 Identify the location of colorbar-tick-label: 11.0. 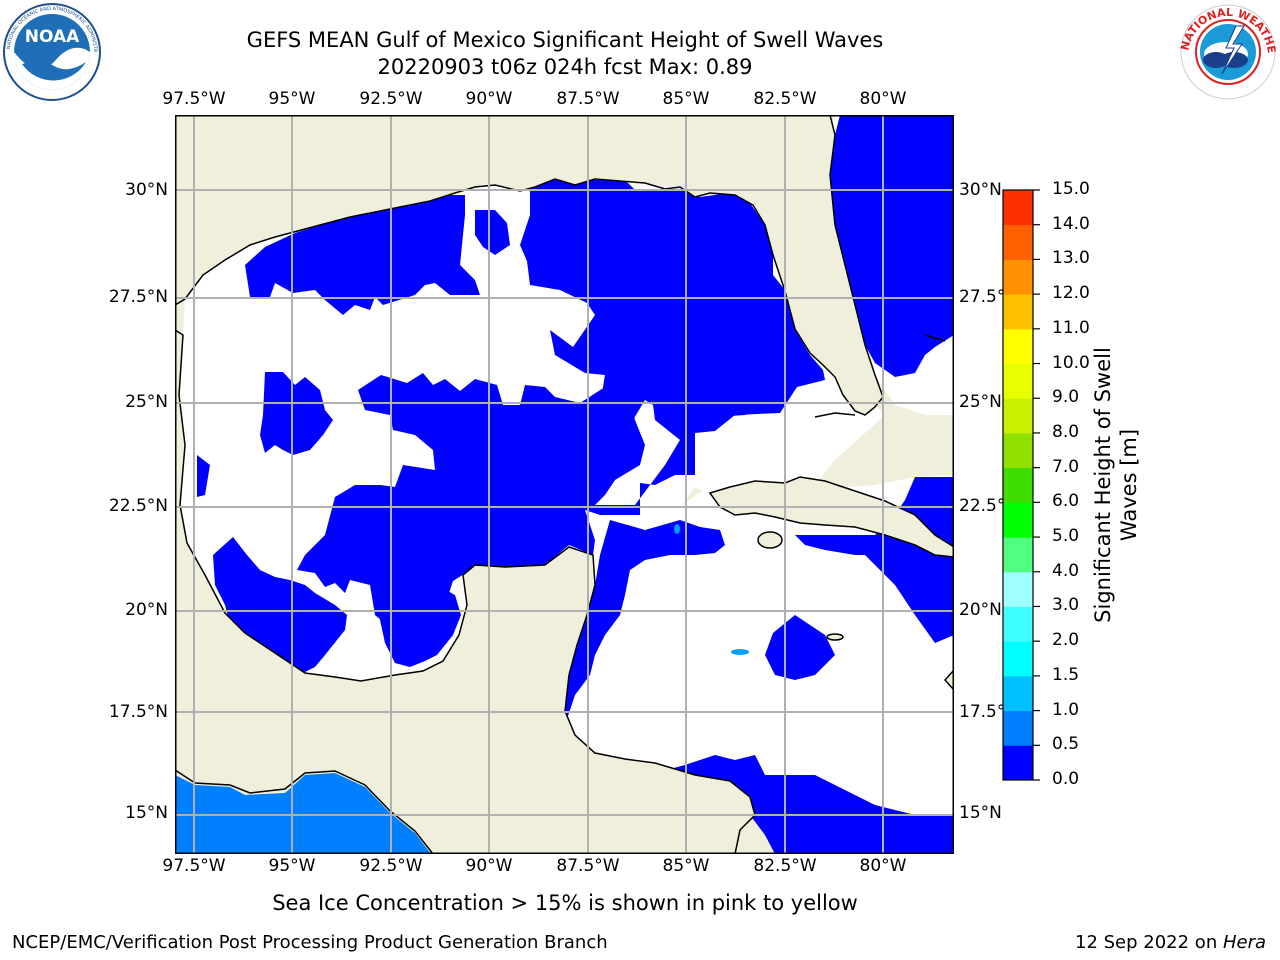
(1071, 327).